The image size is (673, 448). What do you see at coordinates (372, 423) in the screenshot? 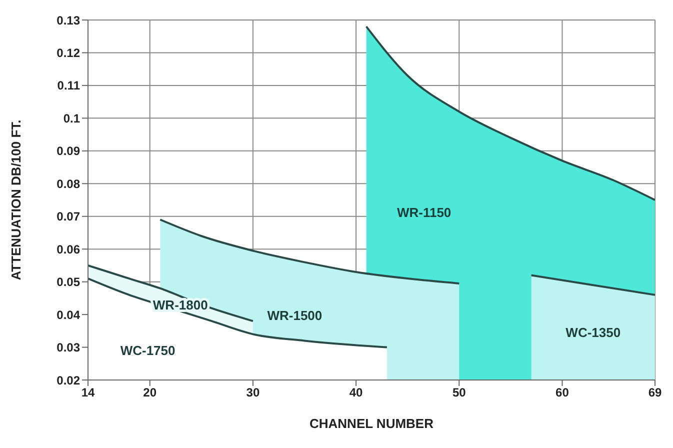
I see `x-axis-title: CHANNEL NUMBER` at bounding box center [372, 423].